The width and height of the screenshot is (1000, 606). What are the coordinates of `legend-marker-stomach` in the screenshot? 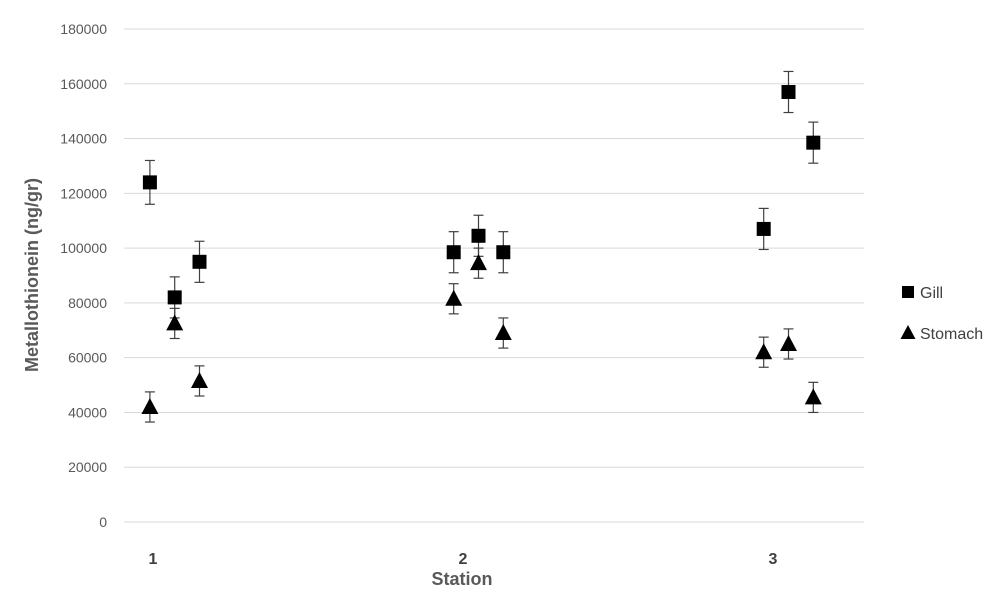 It's located at (908, 332).